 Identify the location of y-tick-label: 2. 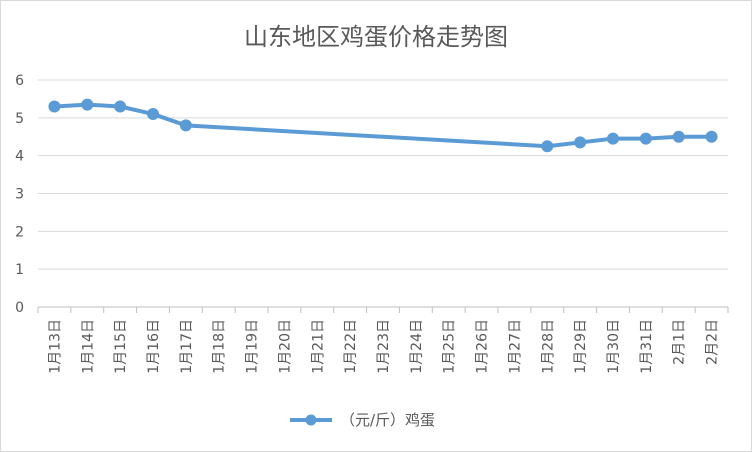
(19, 232).